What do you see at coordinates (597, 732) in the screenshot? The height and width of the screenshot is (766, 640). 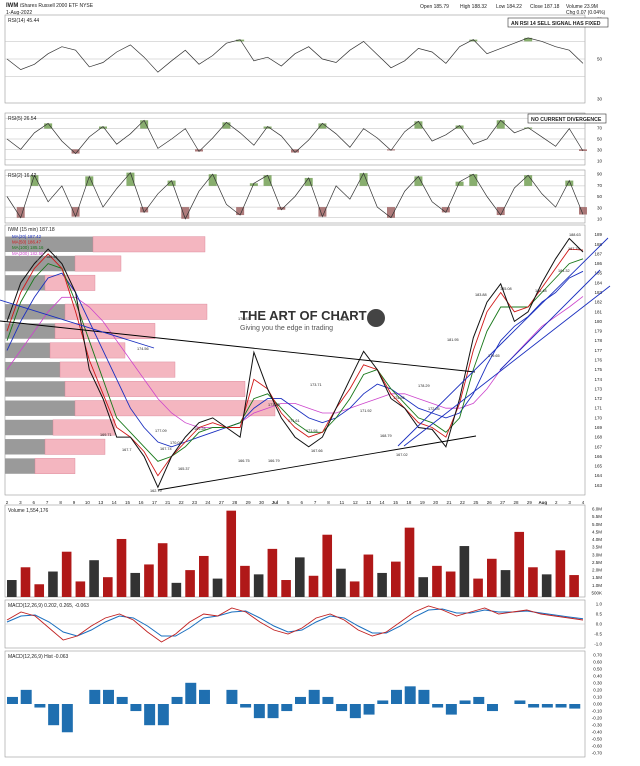 I see `macd-hist-panel-tick-label: -0.40` at bounding box center [597, 732].